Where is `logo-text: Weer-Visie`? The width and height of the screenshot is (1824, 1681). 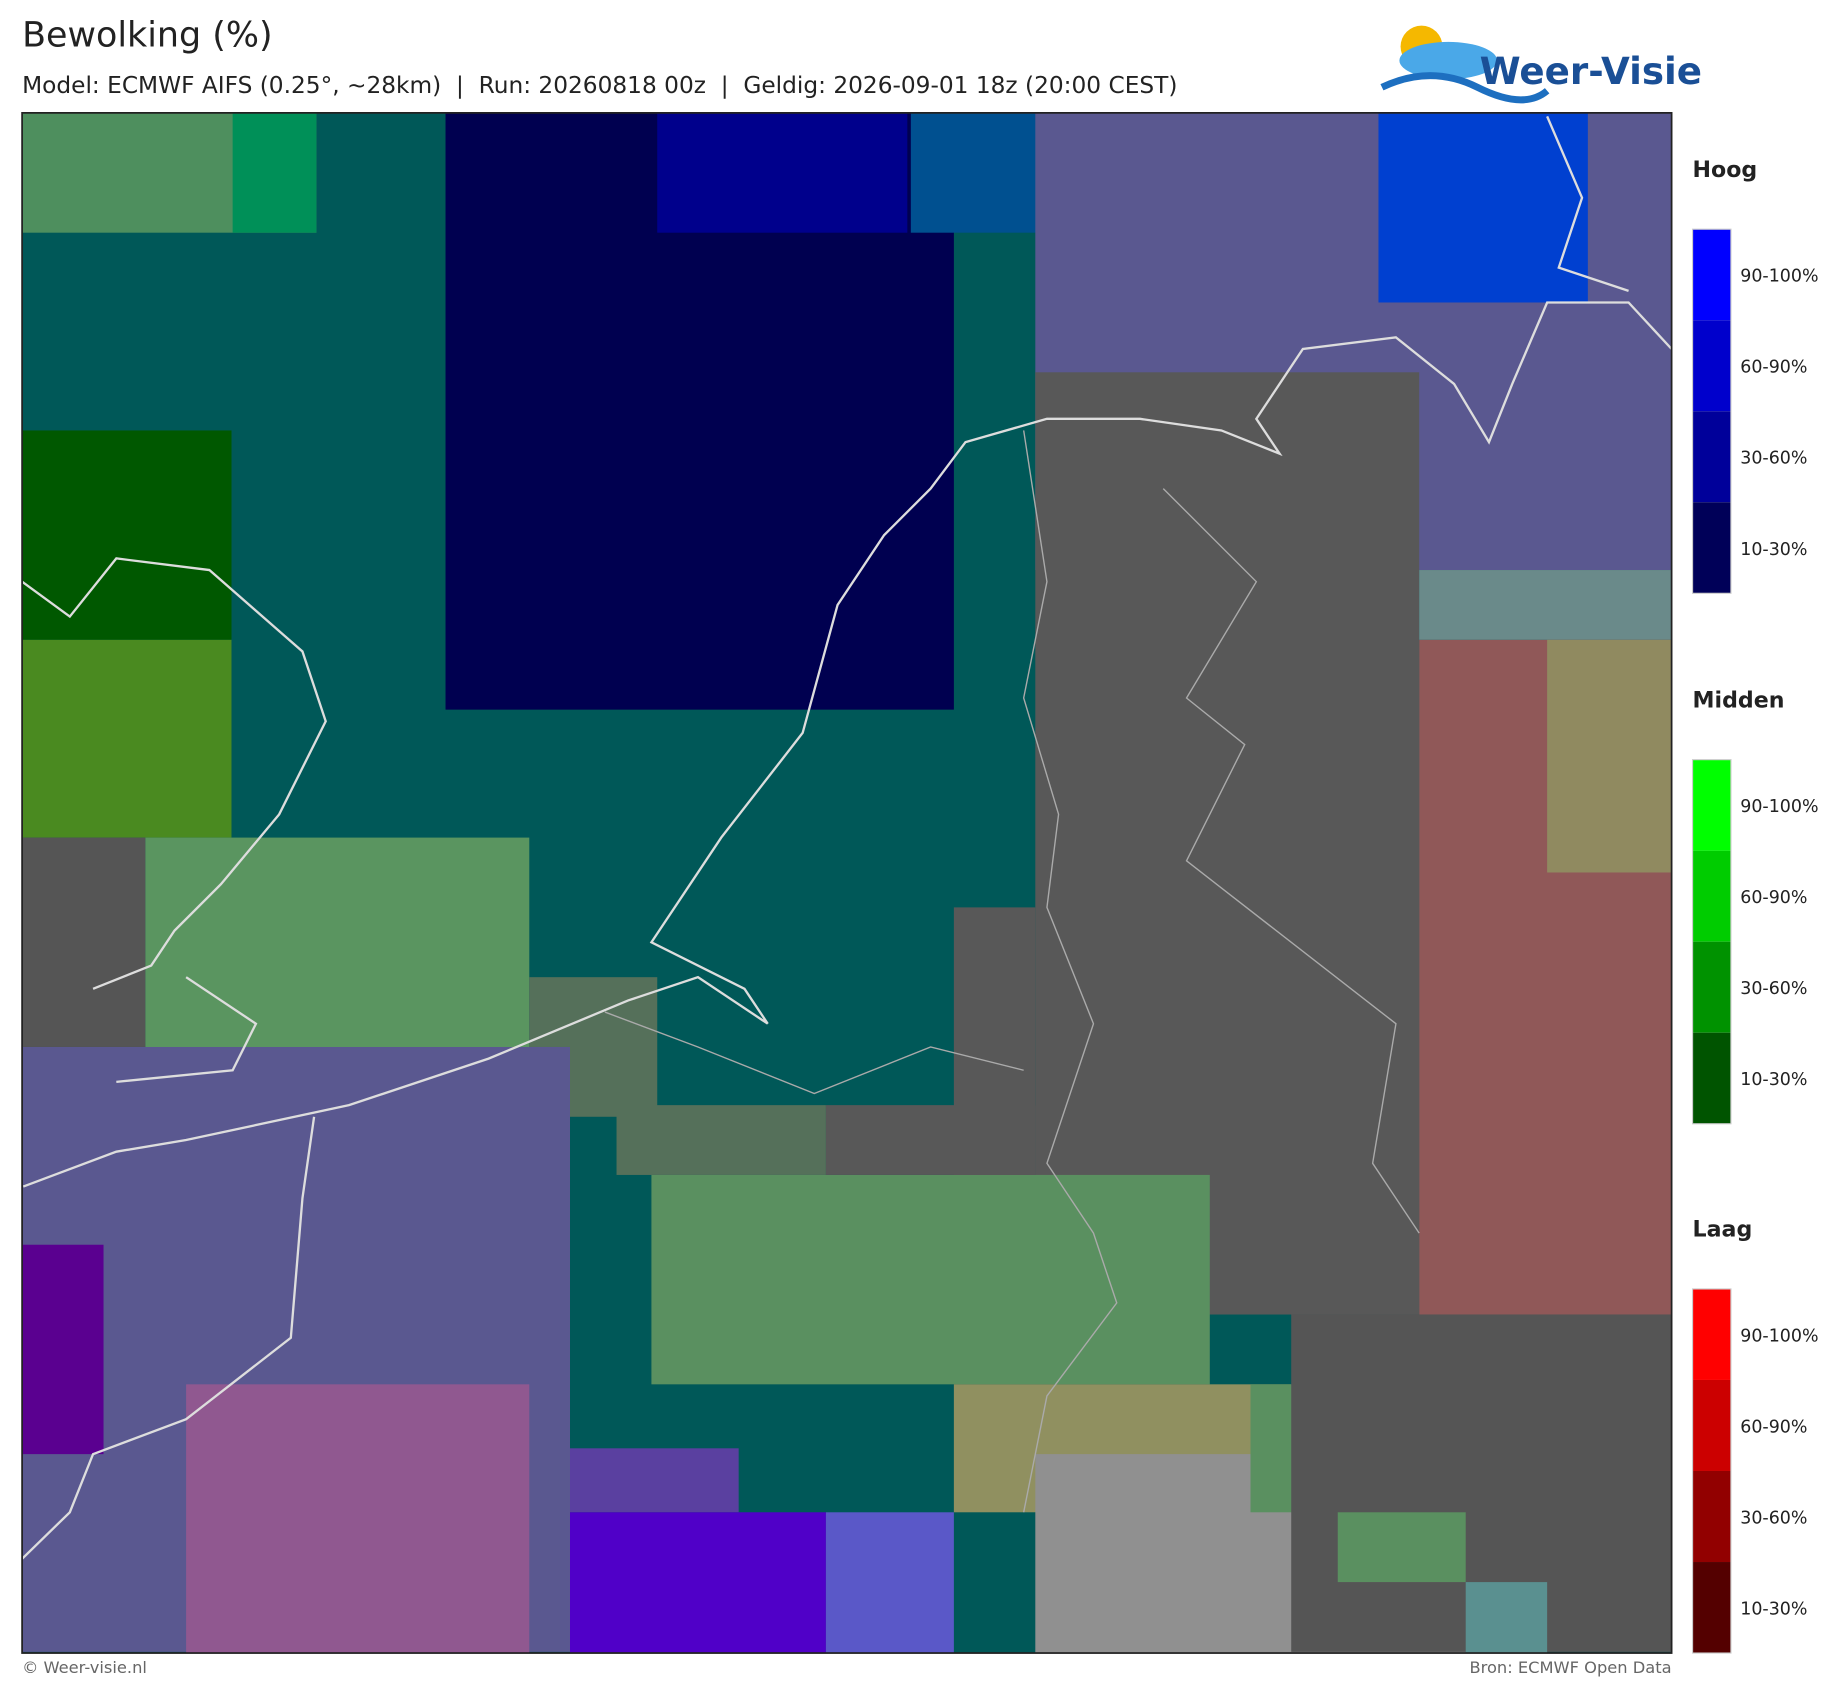
logo-text: Weer-Visie is located at coordinates (1591, 71).